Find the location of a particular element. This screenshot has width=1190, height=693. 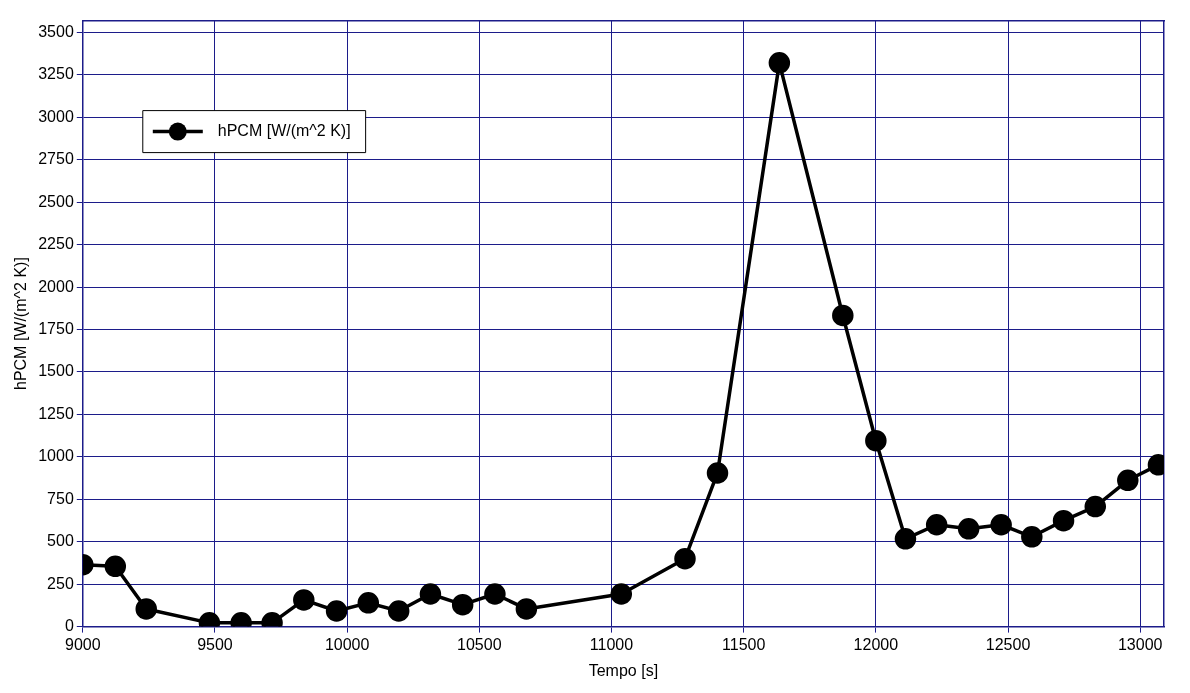

legend-label: hPCM [W/(m^2 K)] is located at coordinates (284, 131).